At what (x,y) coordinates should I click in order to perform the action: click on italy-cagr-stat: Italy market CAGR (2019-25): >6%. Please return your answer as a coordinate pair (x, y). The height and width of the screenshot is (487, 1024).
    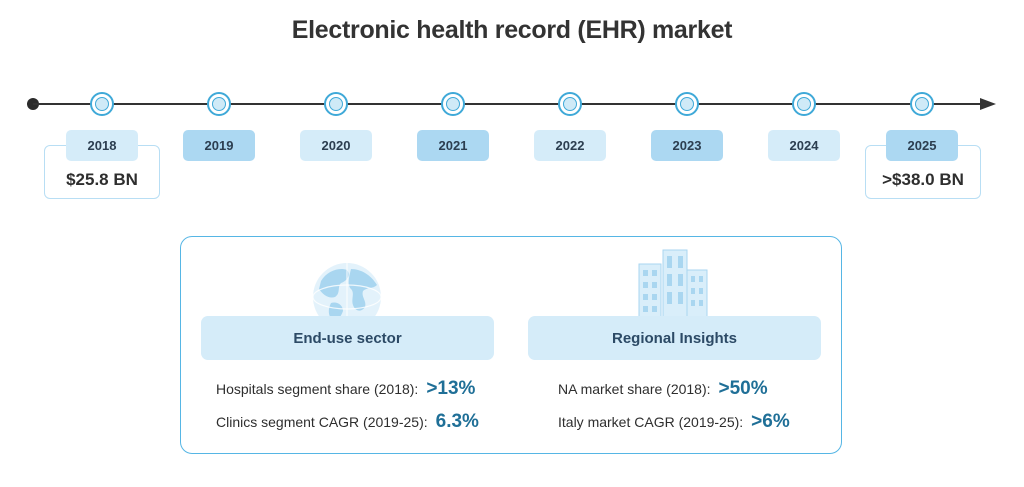
    Looking at the image, I should click on (674, 422).